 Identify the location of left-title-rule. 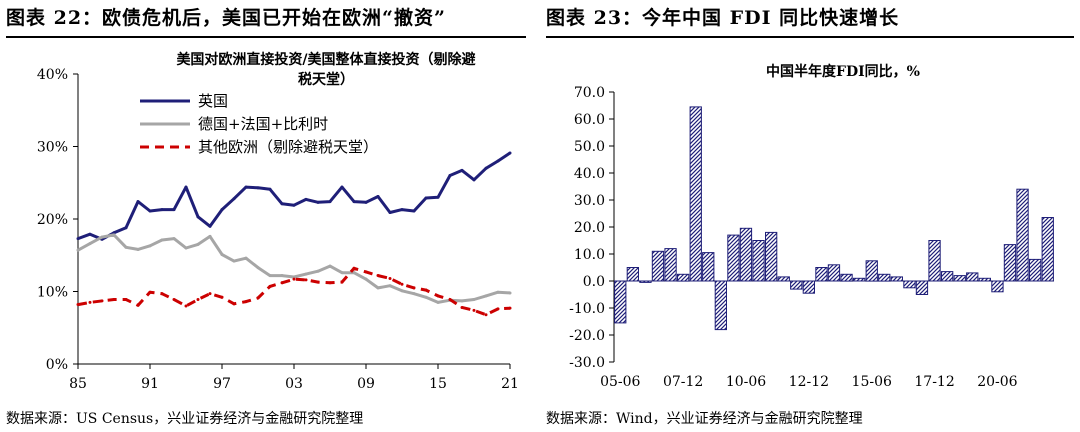
(266, 37).